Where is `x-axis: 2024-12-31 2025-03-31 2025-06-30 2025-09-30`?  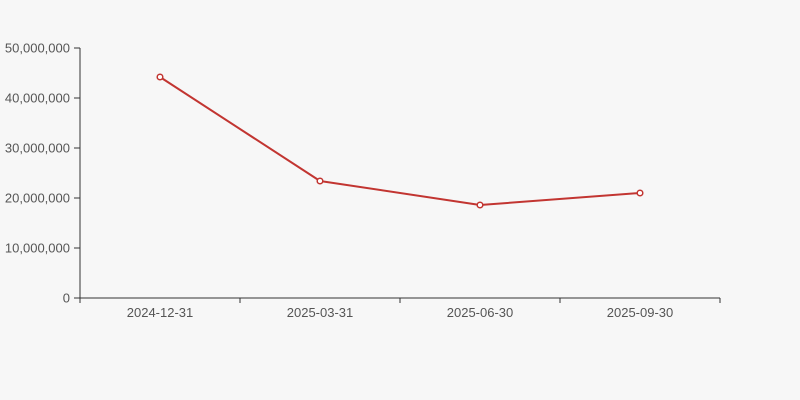
x-axis: 2024-12-31 2025-03-31 2025-06-30 2025-09-30 is located at coordinates (400, 308).